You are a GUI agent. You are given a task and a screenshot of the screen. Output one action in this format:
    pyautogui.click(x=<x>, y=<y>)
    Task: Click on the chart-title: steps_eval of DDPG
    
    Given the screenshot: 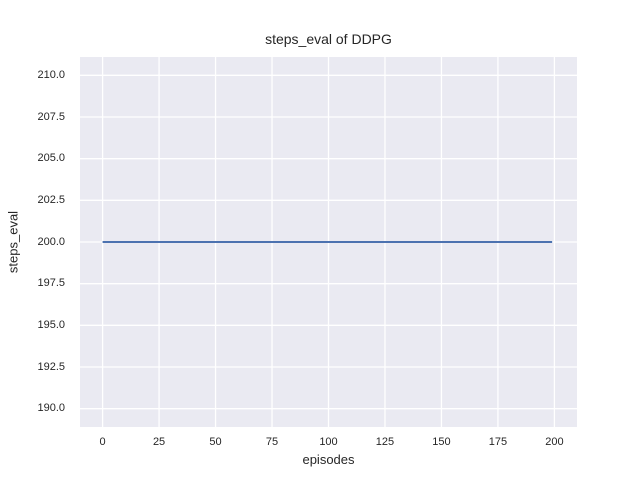 What is the action you would take?
    pyautogui.click(x=328, y=39)
    